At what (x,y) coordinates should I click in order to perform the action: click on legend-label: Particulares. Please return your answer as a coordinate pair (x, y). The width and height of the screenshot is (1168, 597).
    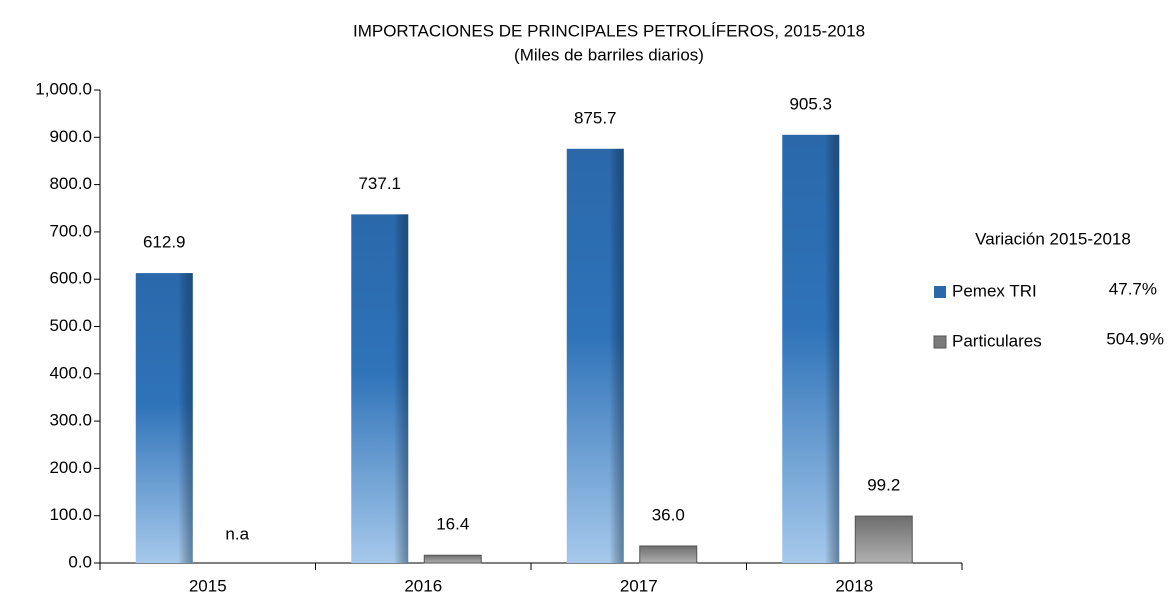
    Looking at the image, I should click on (997, 340).